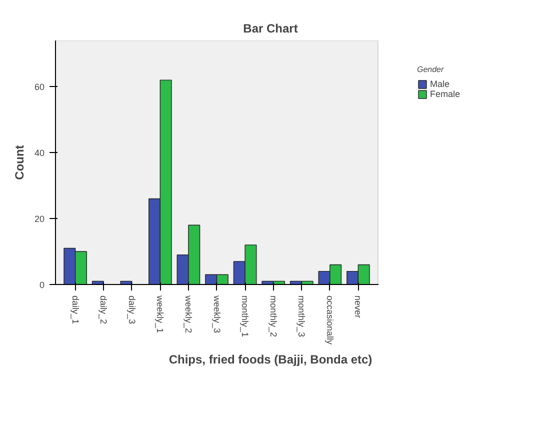 The image size is (533, 433). What do you see at coordinates (42, 285) in the screenshot?
I see `y-tick-label: 0` at bounding box center [42, 285].